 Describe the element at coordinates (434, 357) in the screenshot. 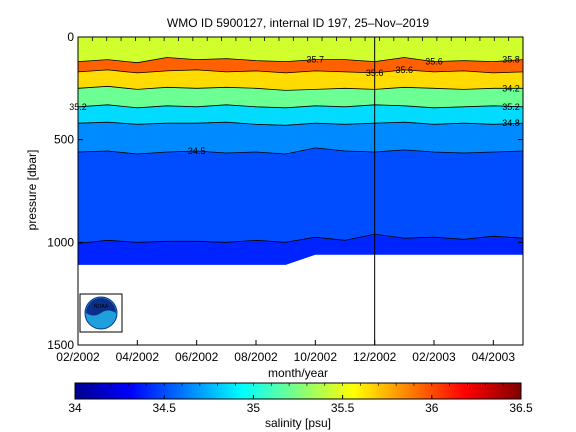

I see `x-tick-label: 02/2003` at that location.